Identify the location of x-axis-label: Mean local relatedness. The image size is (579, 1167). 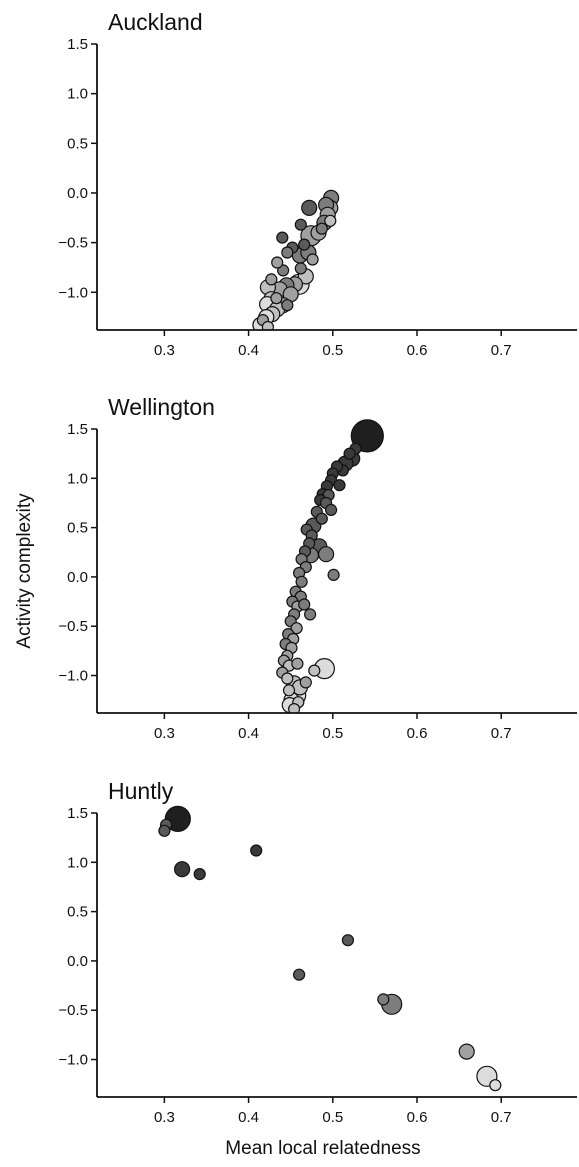
(322, 1148).